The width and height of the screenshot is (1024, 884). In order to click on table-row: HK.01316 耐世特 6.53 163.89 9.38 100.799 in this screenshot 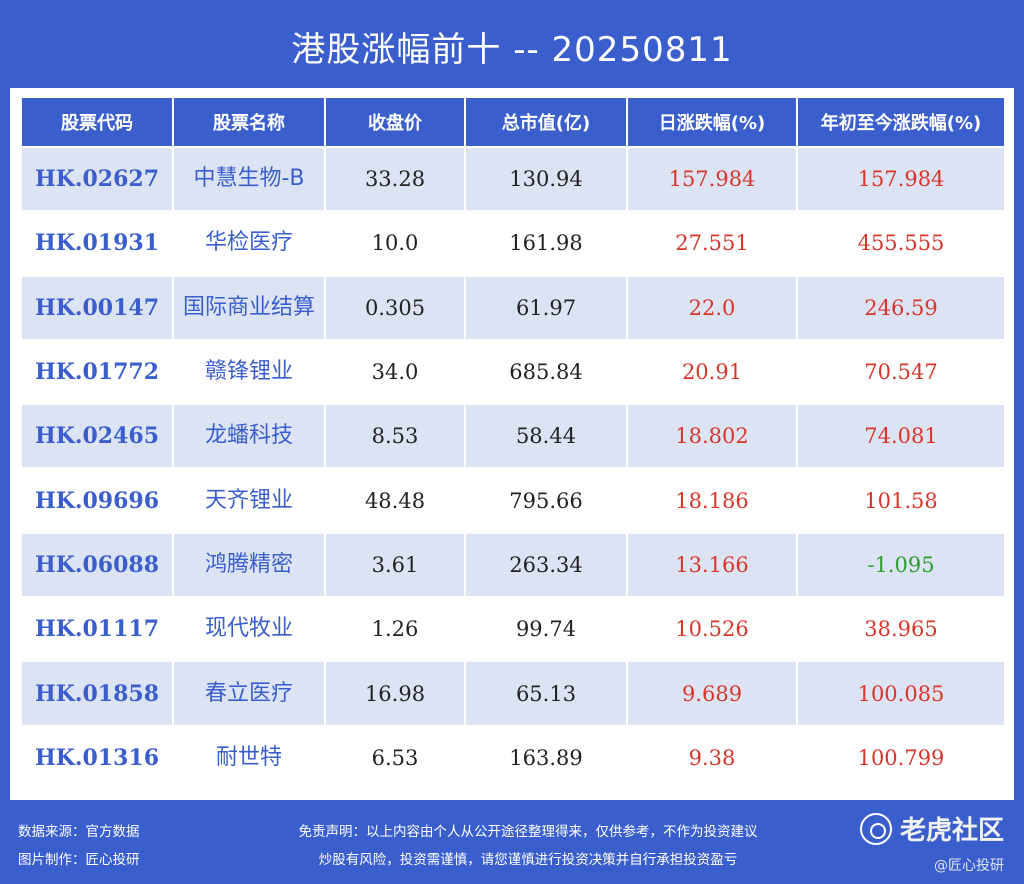, I will do `click(513, 757)`.